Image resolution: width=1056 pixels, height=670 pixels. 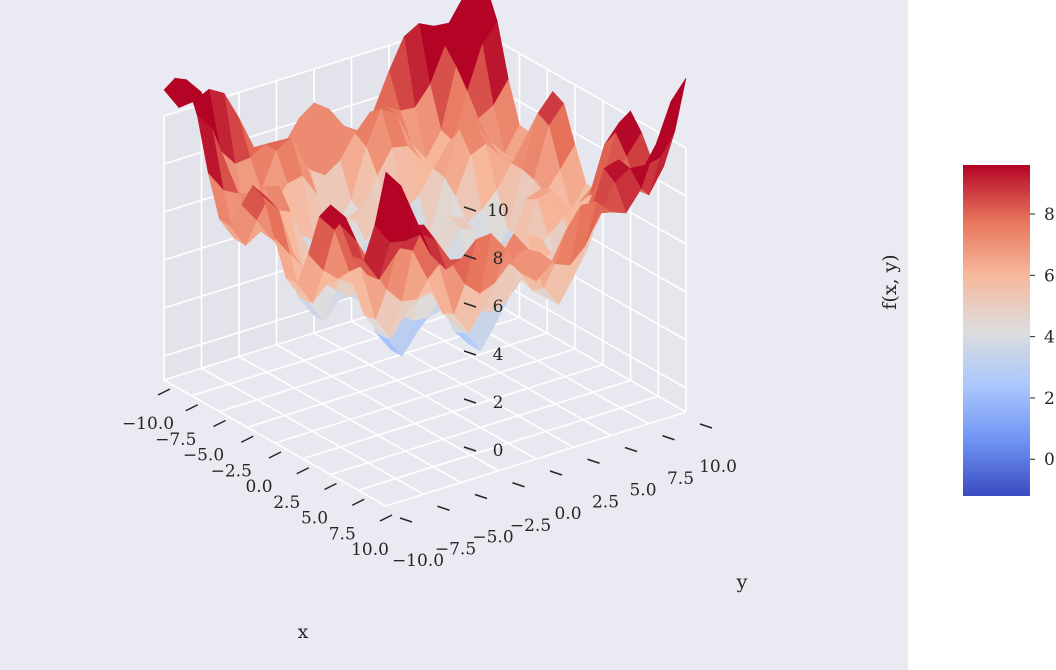 I want to click on z-tick-label: 6, so click(x=498, y=307).